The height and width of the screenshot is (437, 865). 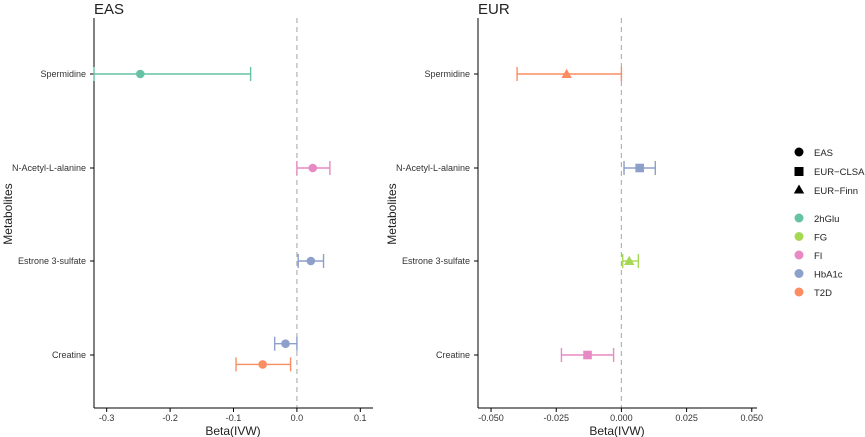 I want to click on y-tick-label-eas: Spermidine, so click(x=63, y=74).